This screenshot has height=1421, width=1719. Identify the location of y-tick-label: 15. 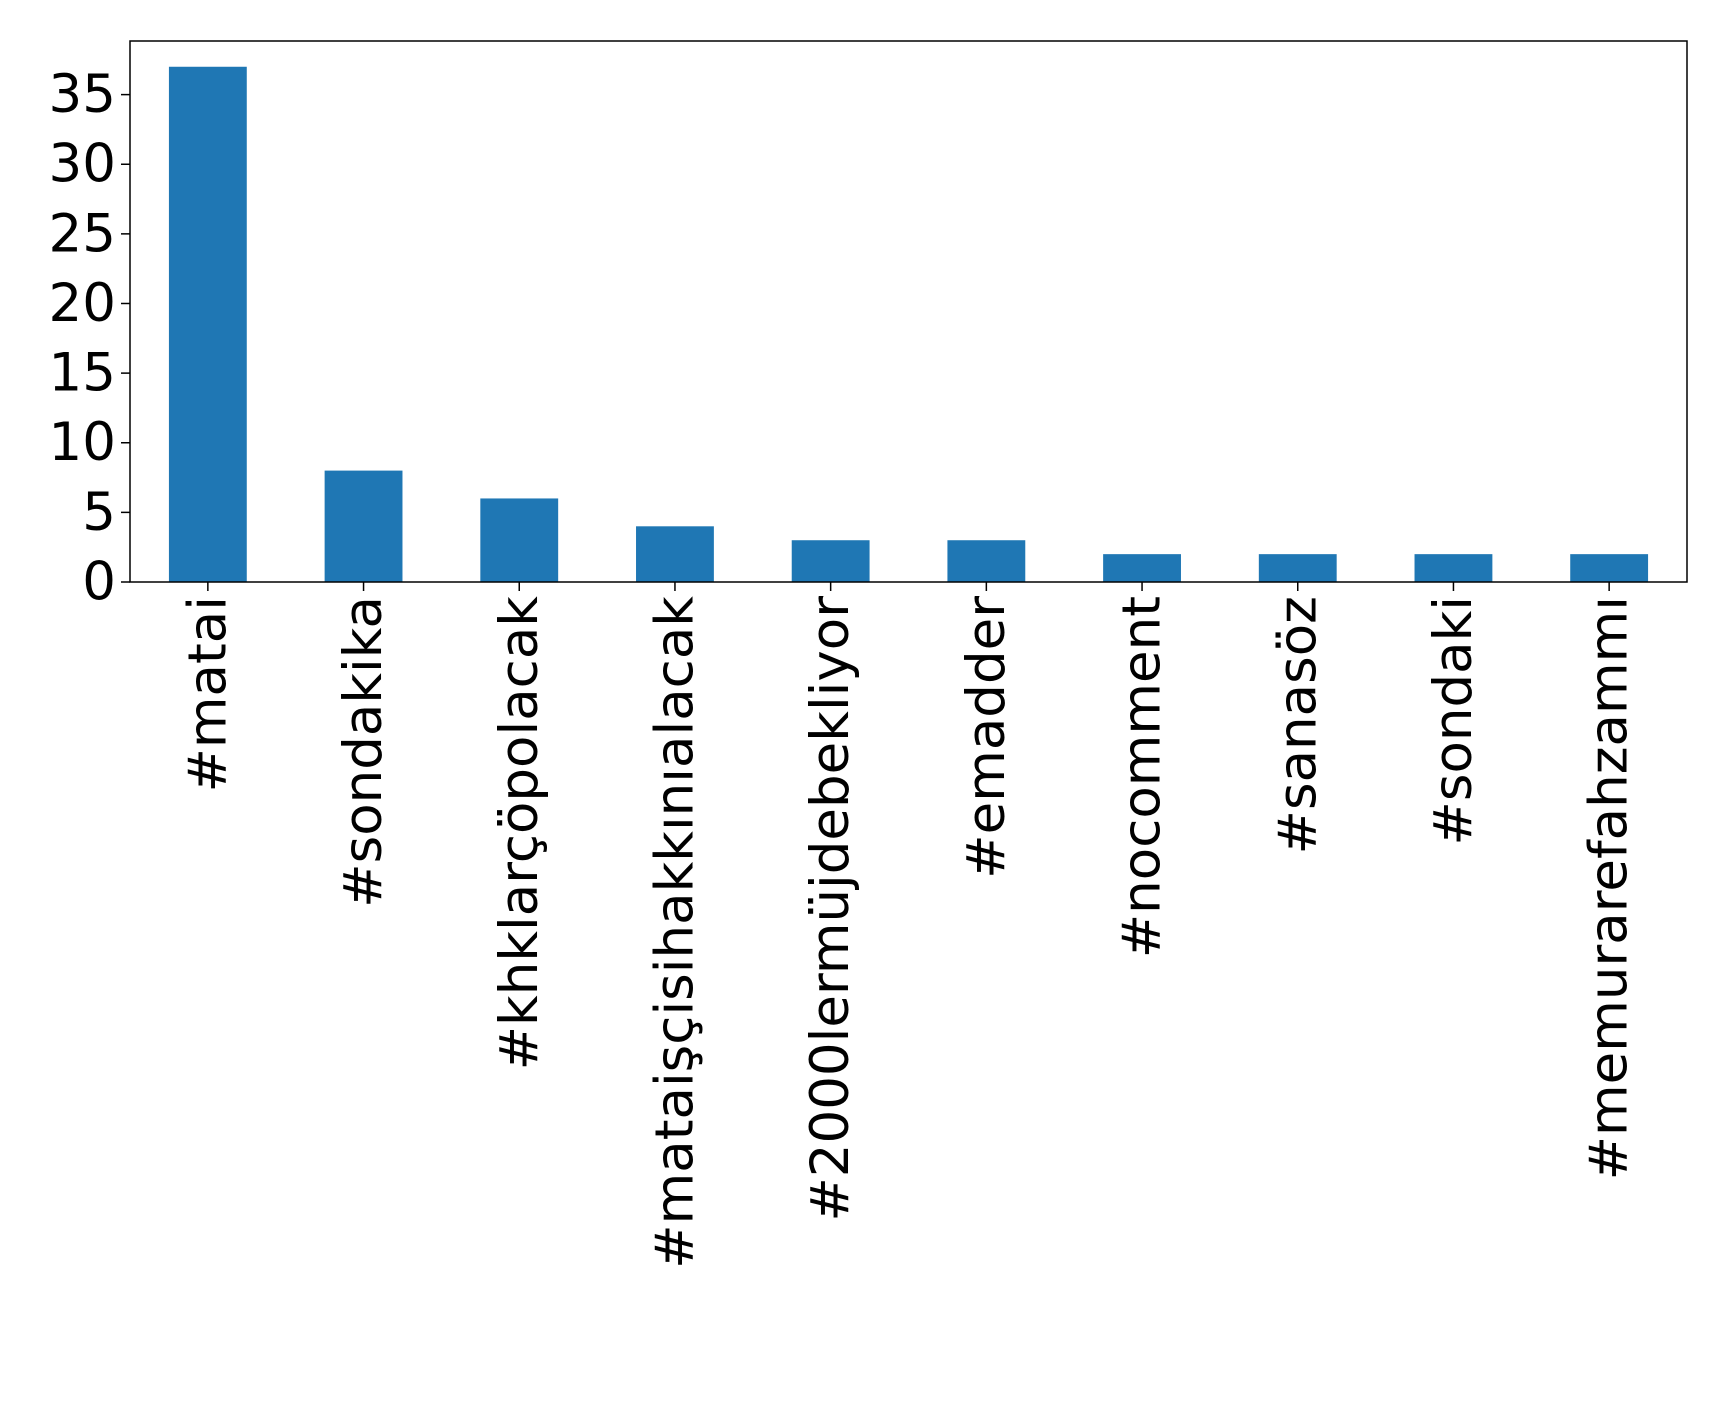
(82, 373).